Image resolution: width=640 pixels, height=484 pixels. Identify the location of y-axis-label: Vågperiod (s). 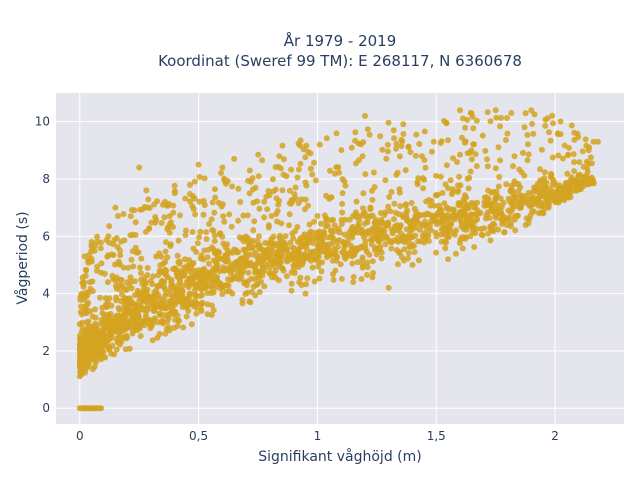
(22, 257).